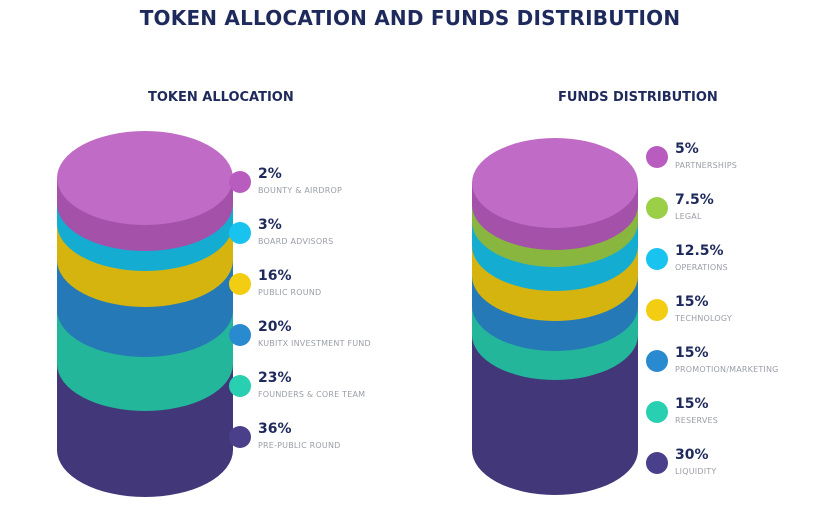  What do you see at coordinates (221, 97) in the screenshot?
I see `token-allocation-title: TOKEN ALLOCATION` at bounding box center [221, 97].